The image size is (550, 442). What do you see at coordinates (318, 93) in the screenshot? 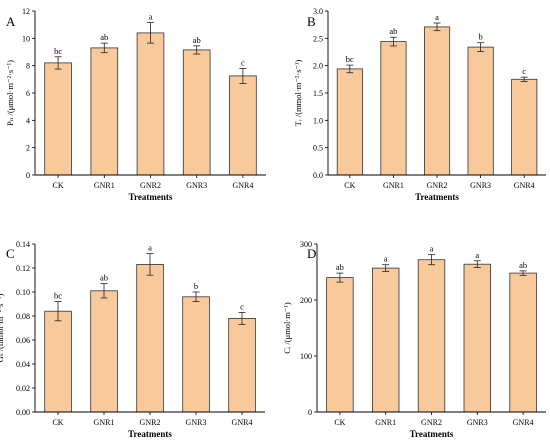
I see `y-tick-label: 1.5` at bounding box center [318, 93].